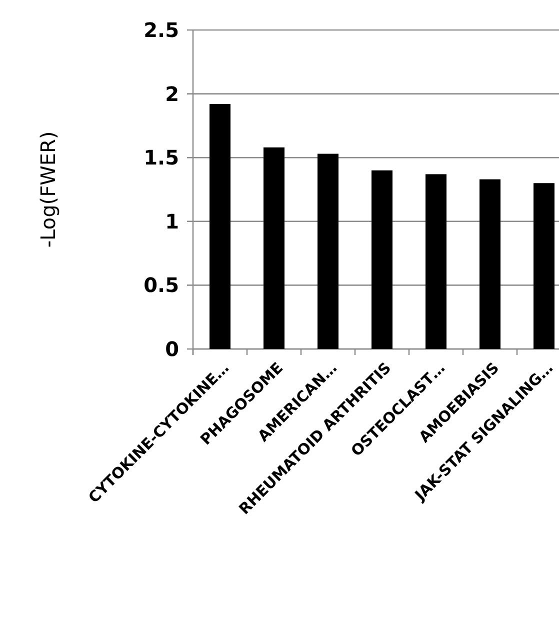 This screenshot has height=638, width=559. What do you see at coordinates (161, 30) in the screenshot?
I see `y-tick-label: 2.5` at bounding box center [161, 30].